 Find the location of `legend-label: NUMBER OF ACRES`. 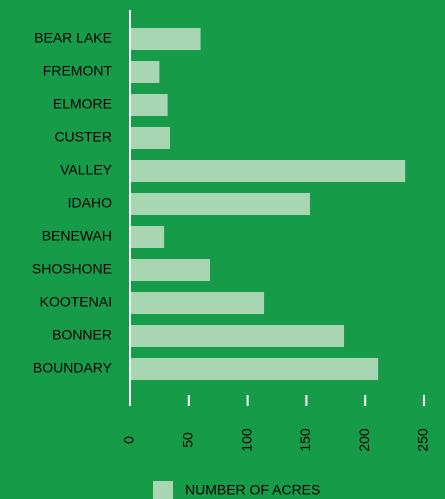

legend-label: NUMBER OF ACRES is located at coordinates (252, 490).